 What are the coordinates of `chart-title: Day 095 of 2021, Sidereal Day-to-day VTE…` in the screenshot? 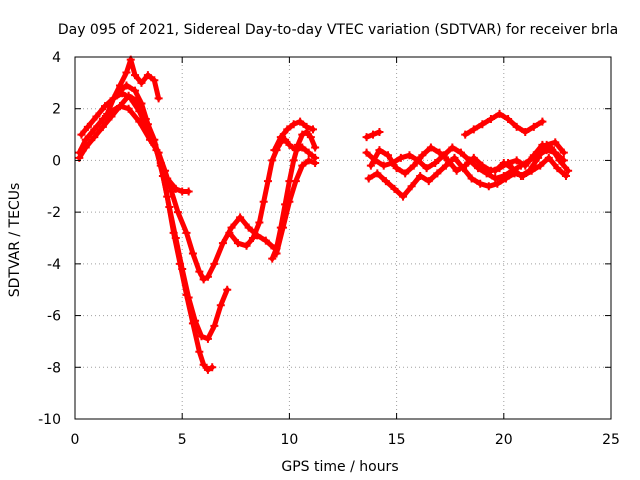 It's located at (338, 30).